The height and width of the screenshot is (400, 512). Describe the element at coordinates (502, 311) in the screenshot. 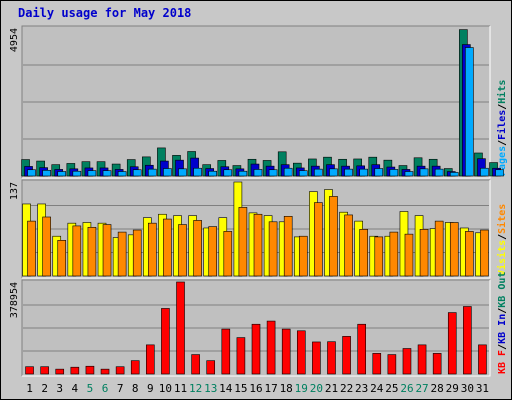

I see `panel-bottom-legend-entry: /` at that location.